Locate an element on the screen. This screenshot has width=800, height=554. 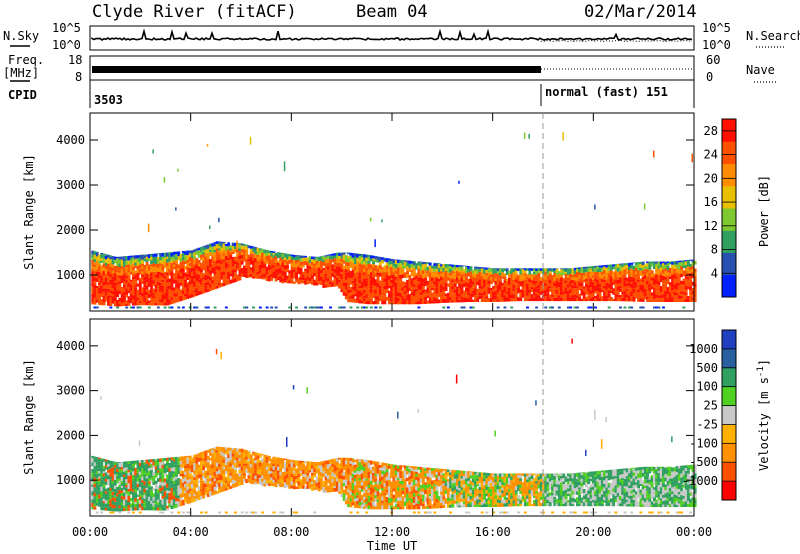
vel-near-range-echo is located at coordinates (111, 512).